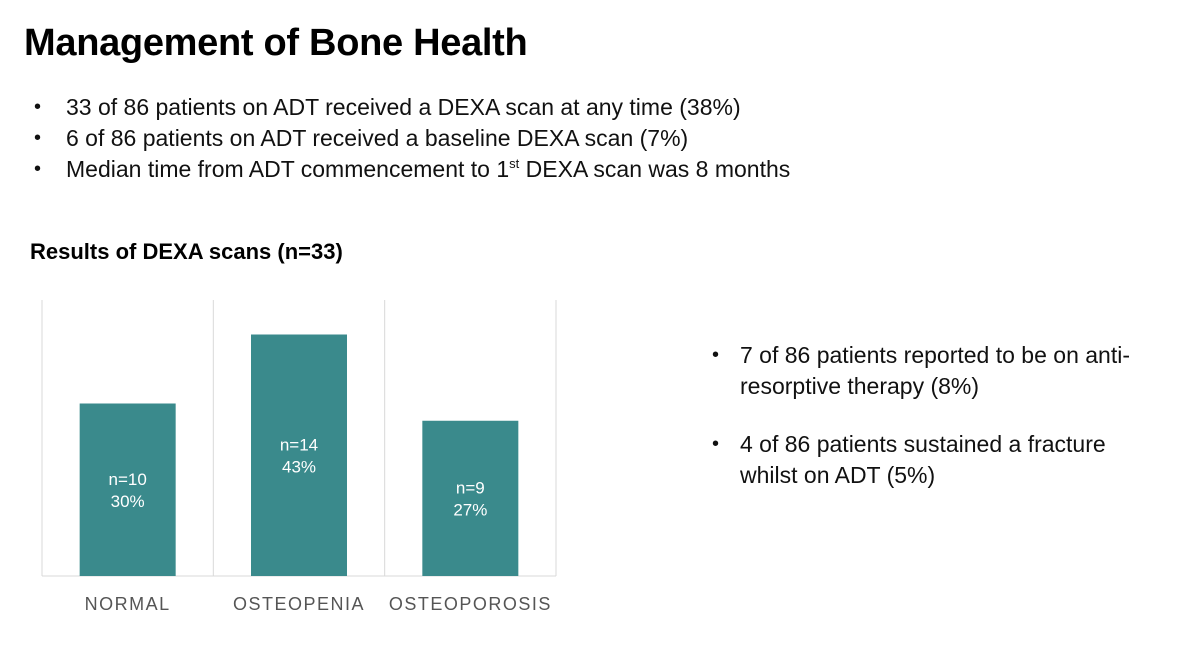 Image resolution: width=1200 pixels, height=671 pixels. I want to click on bullet-text: DEXA scan was 8 months, so click(655, 169).